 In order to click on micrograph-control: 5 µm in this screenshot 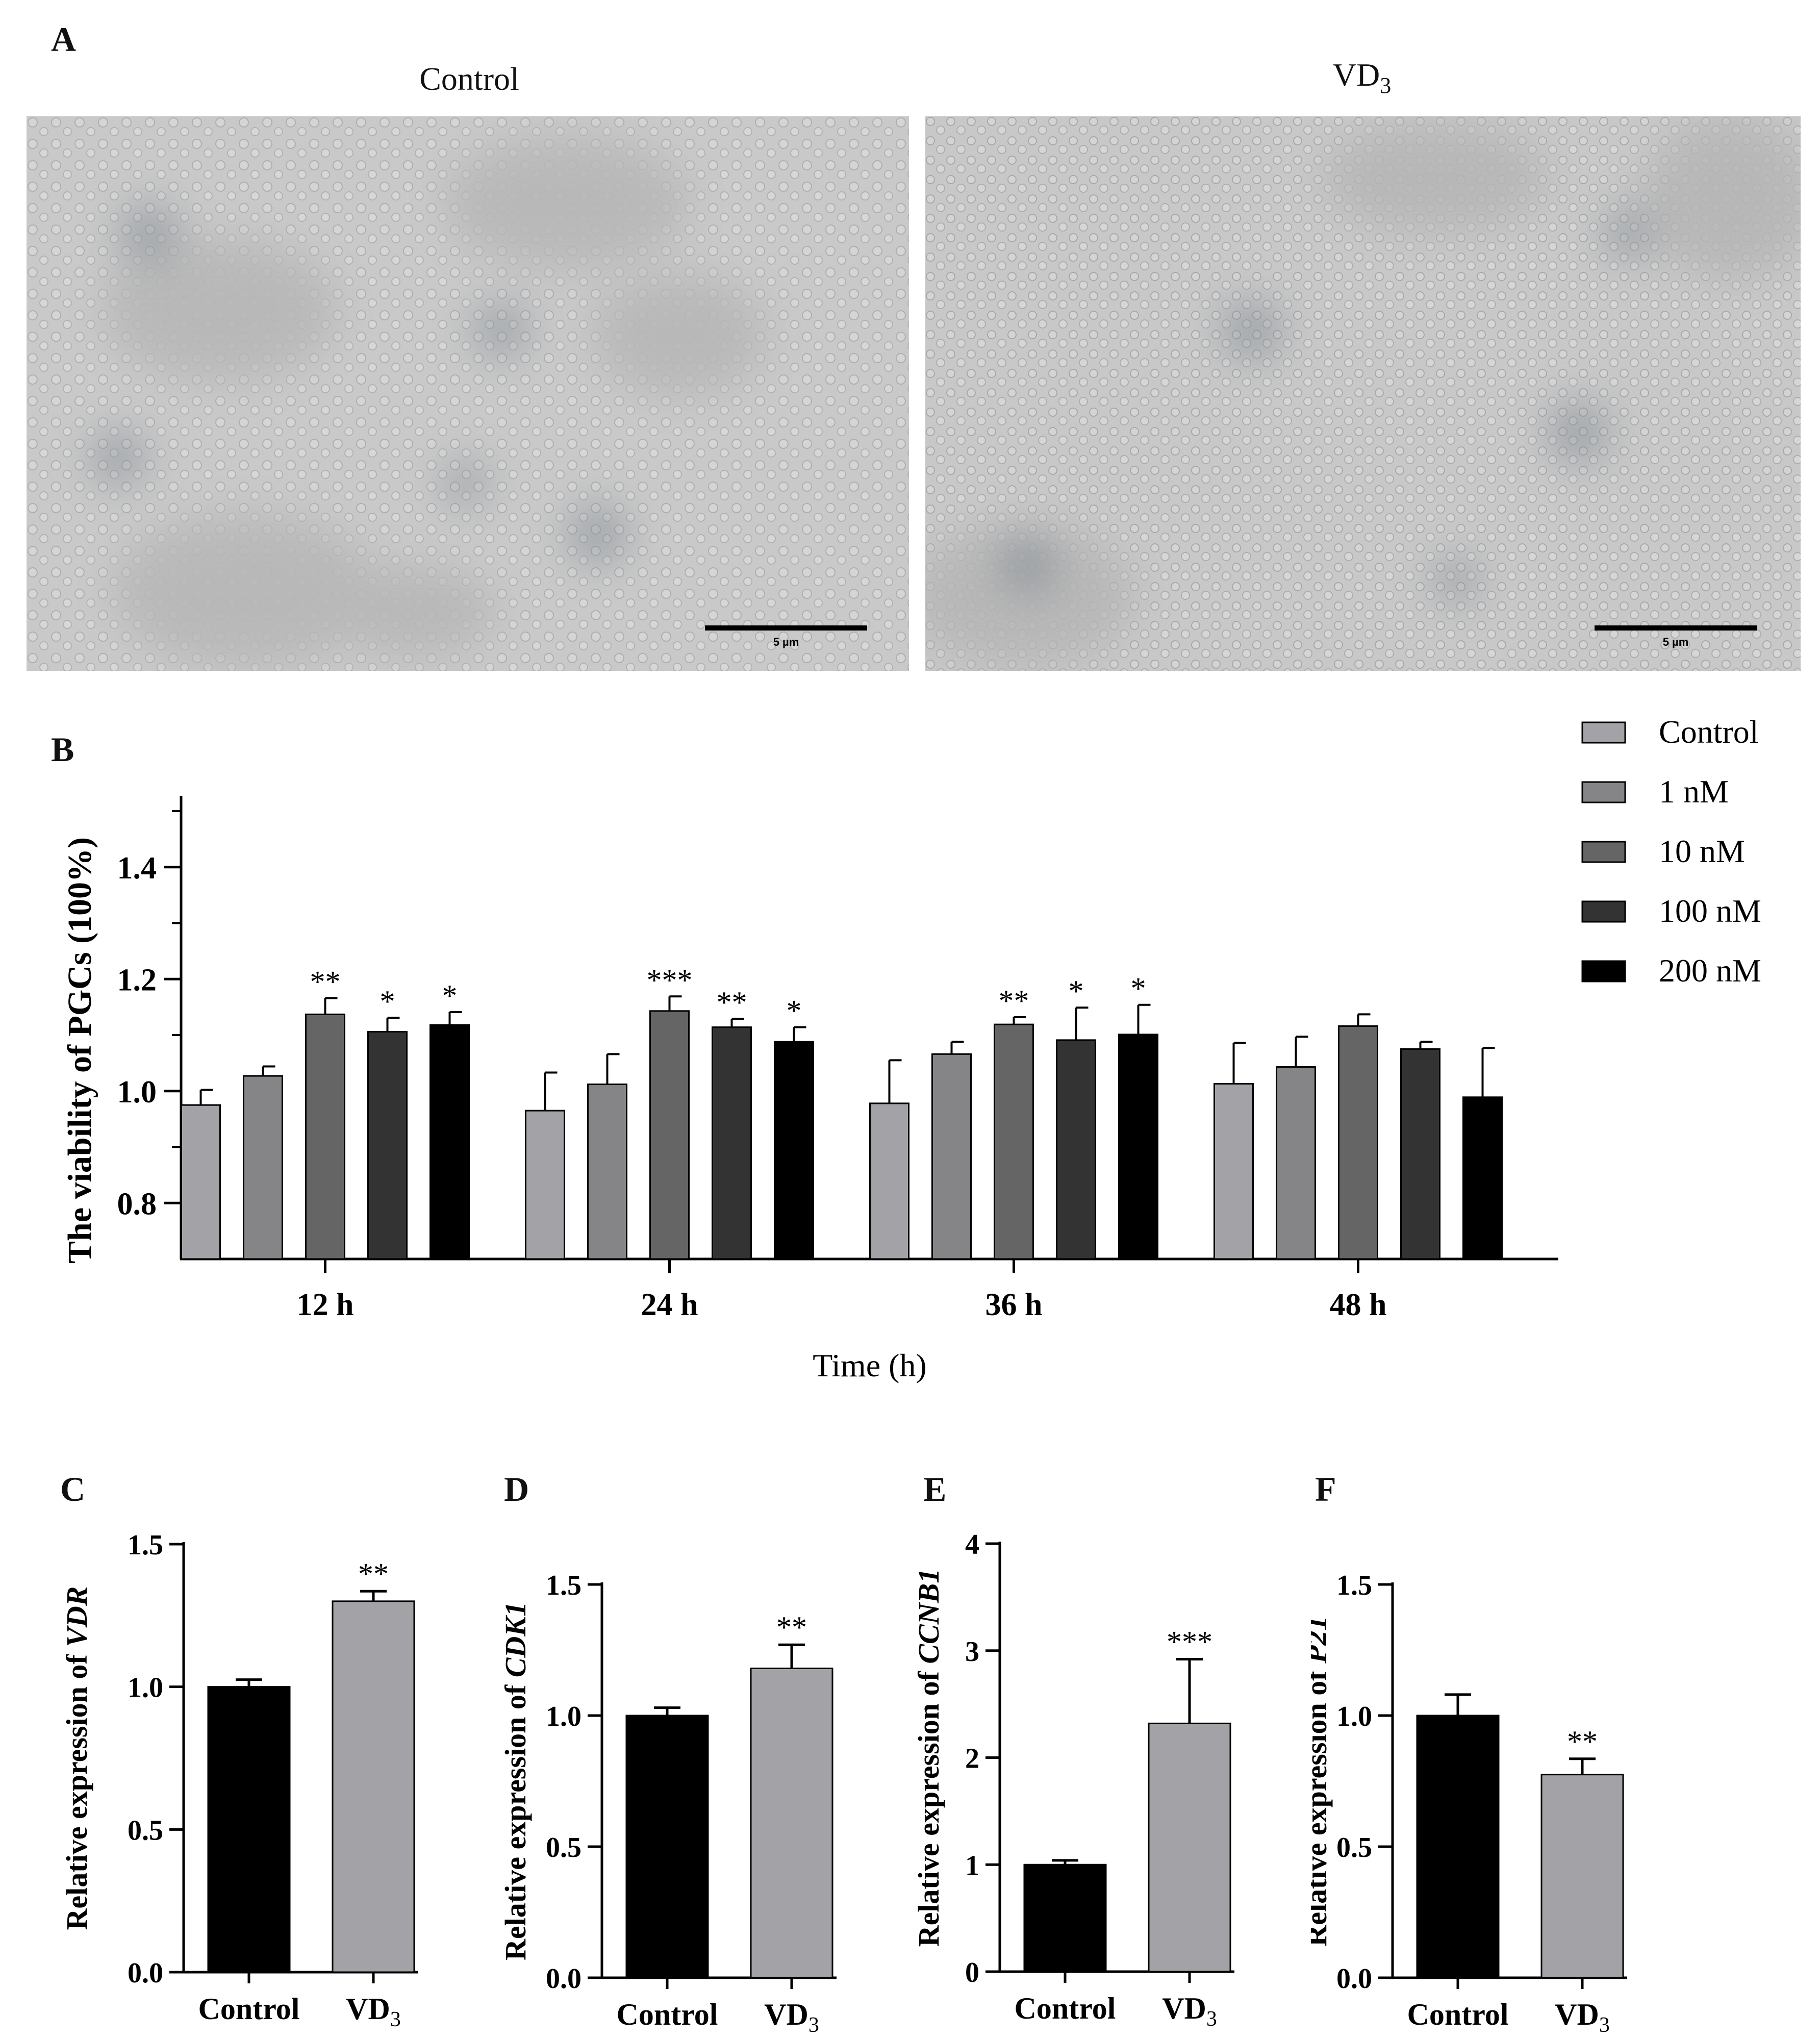, I will do `click(468, 393)`.